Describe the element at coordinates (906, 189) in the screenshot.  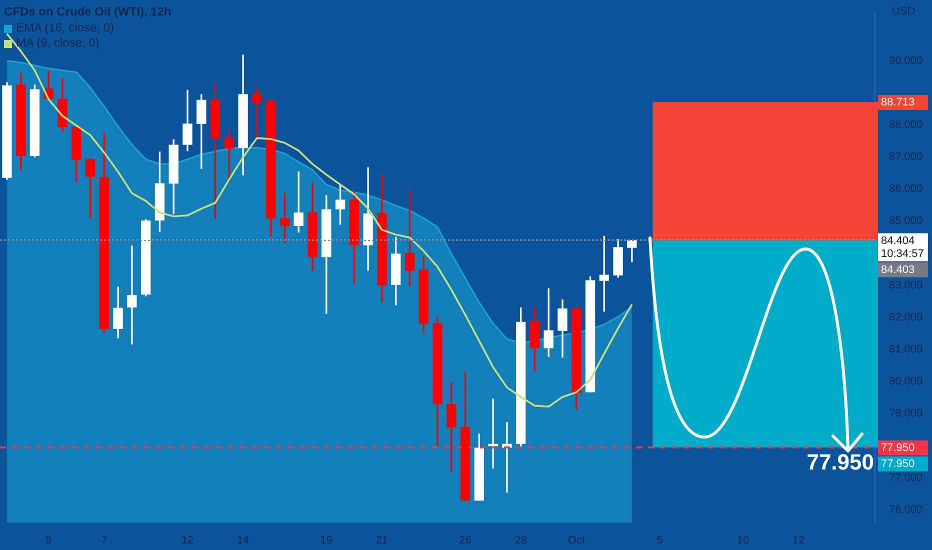
I see `y-tick-label: 86.000` at that location.